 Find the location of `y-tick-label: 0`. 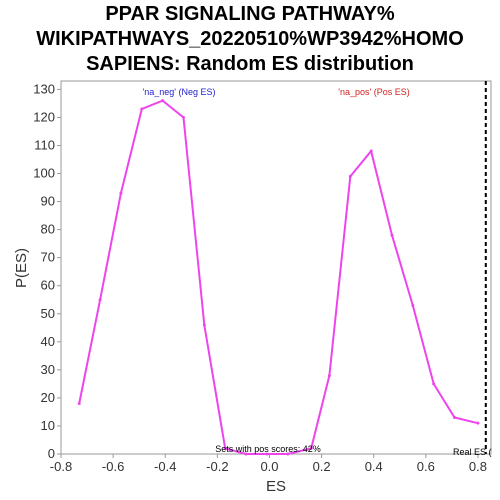

y-tick-label: 0 is located at coordinates (51, 453).